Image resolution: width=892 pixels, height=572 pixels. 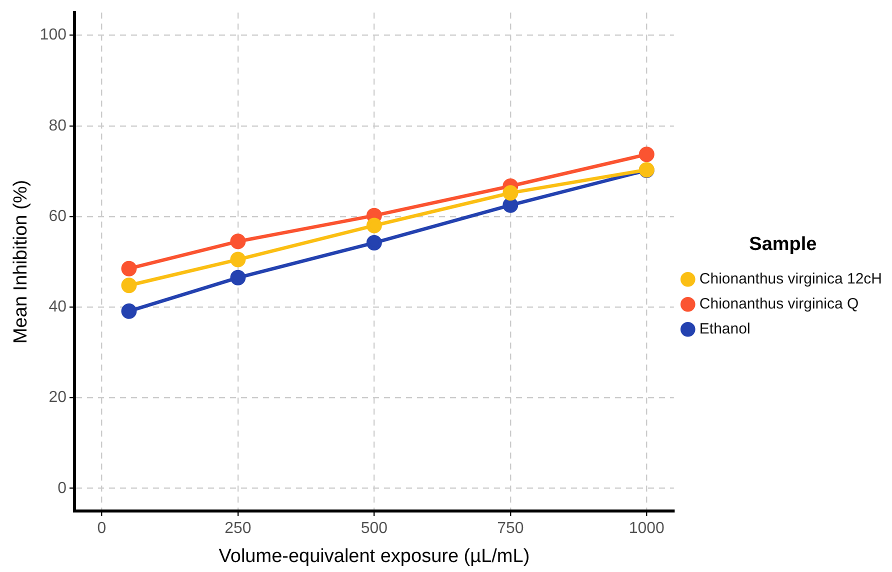 I want to click on y-tick-label: 60, so click(x=57, y=216).